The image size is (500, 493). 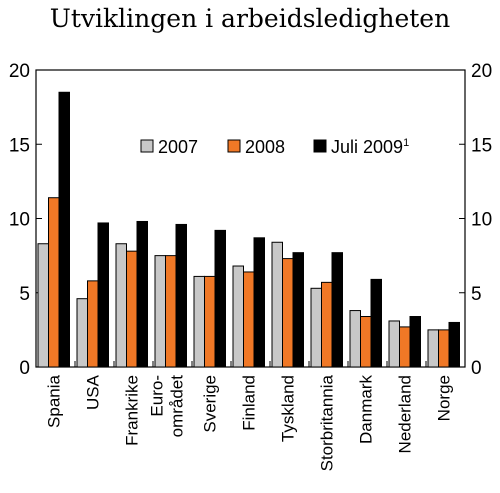 I want to click on x-category-label: Euro-området, so click(x=167, y=406).